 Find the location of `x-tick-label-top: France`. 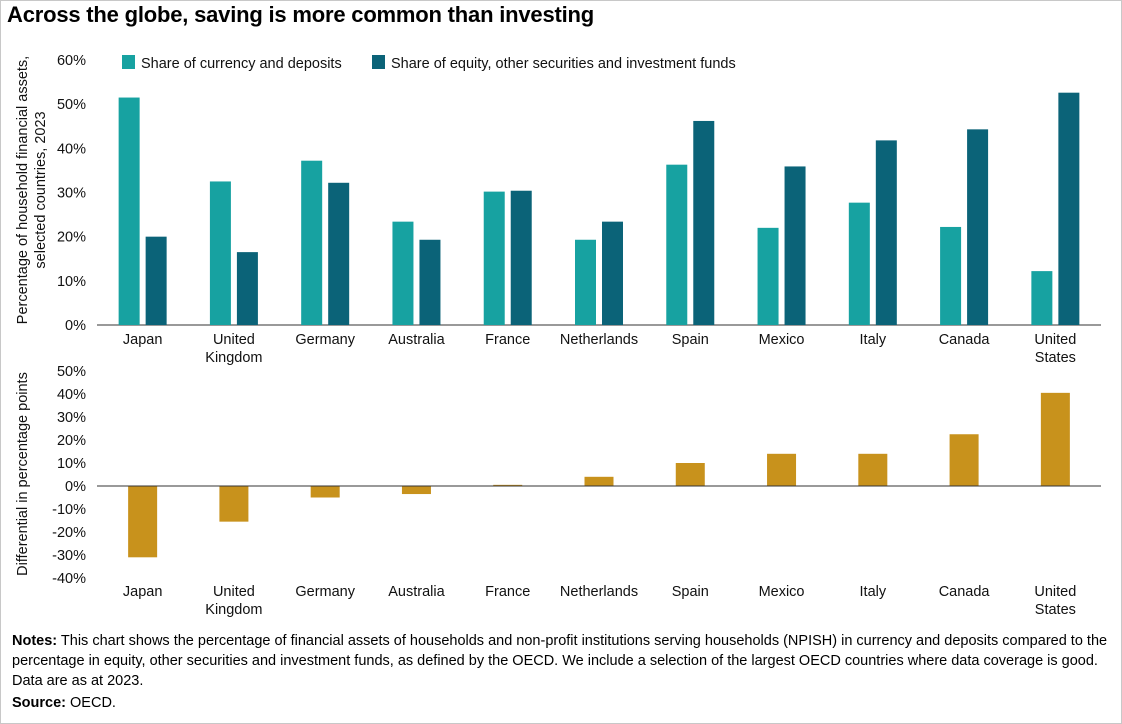

x-tick-label-top: France is located at coordinates (507, 340).